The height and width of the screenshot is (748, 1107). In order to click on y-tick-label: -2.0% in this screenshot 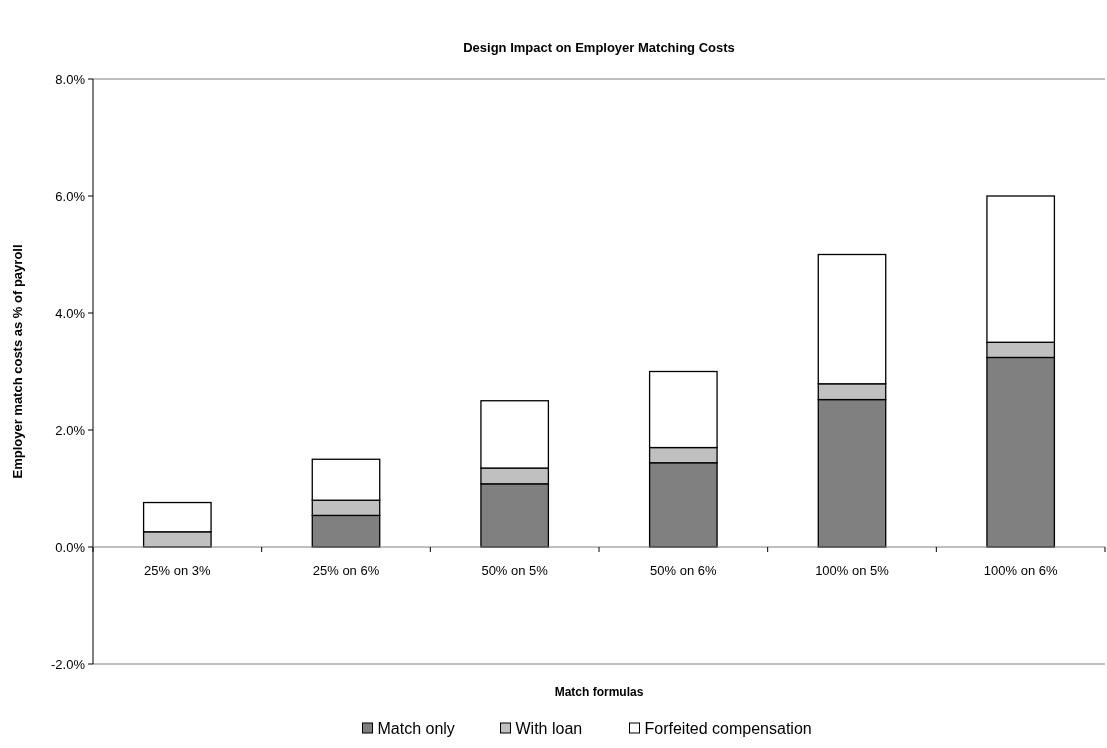, I will do `click(68, 664)`.